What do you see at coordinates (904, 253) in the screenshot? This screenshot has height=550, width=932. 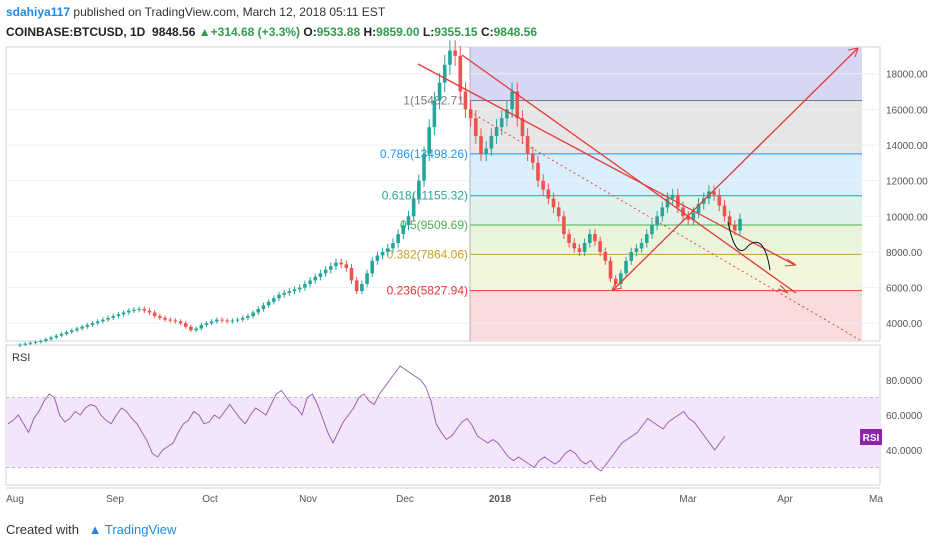 I see `price-tick-label: 8000.00` at bounding box center [904, 253].